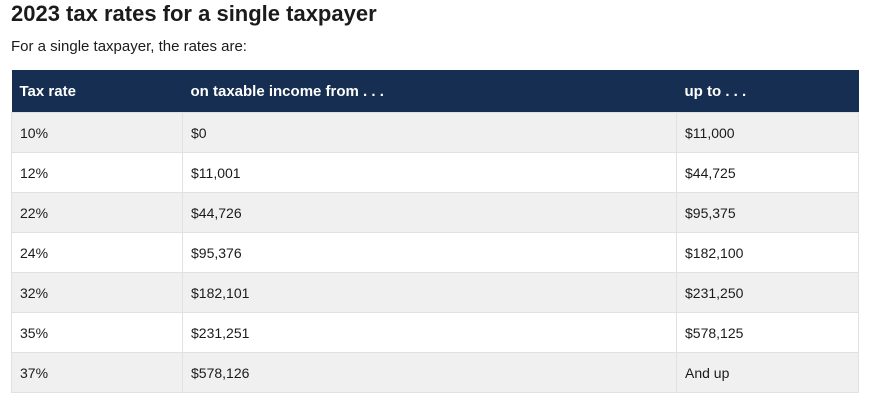 The image size is (879, 412). I want to click on table-row: 22% $44,726 $95,375, so click(435, 212).